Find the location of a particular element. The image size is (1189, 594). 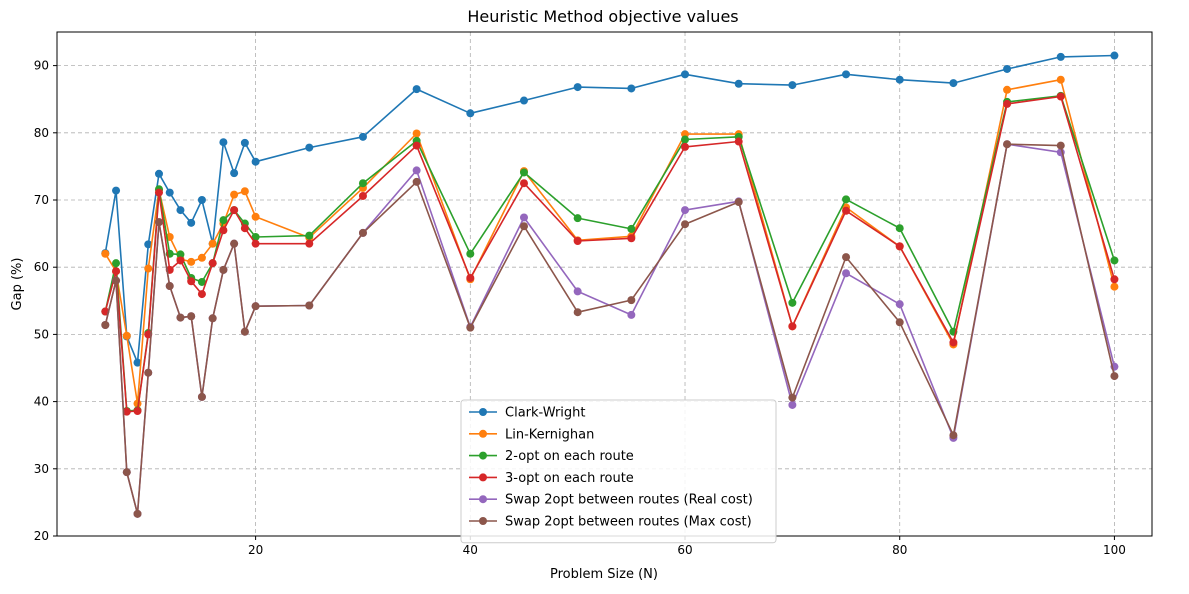

legend-item: Clark-Wright is located at coordinates (527, 413).